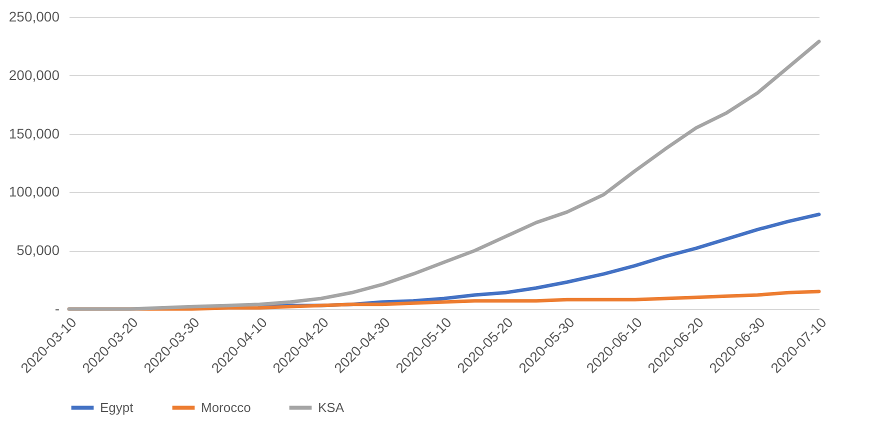 The width and height of the screenshot is (869, 422). I want to click on y-tick-label: 150,000, so click(34, 133).